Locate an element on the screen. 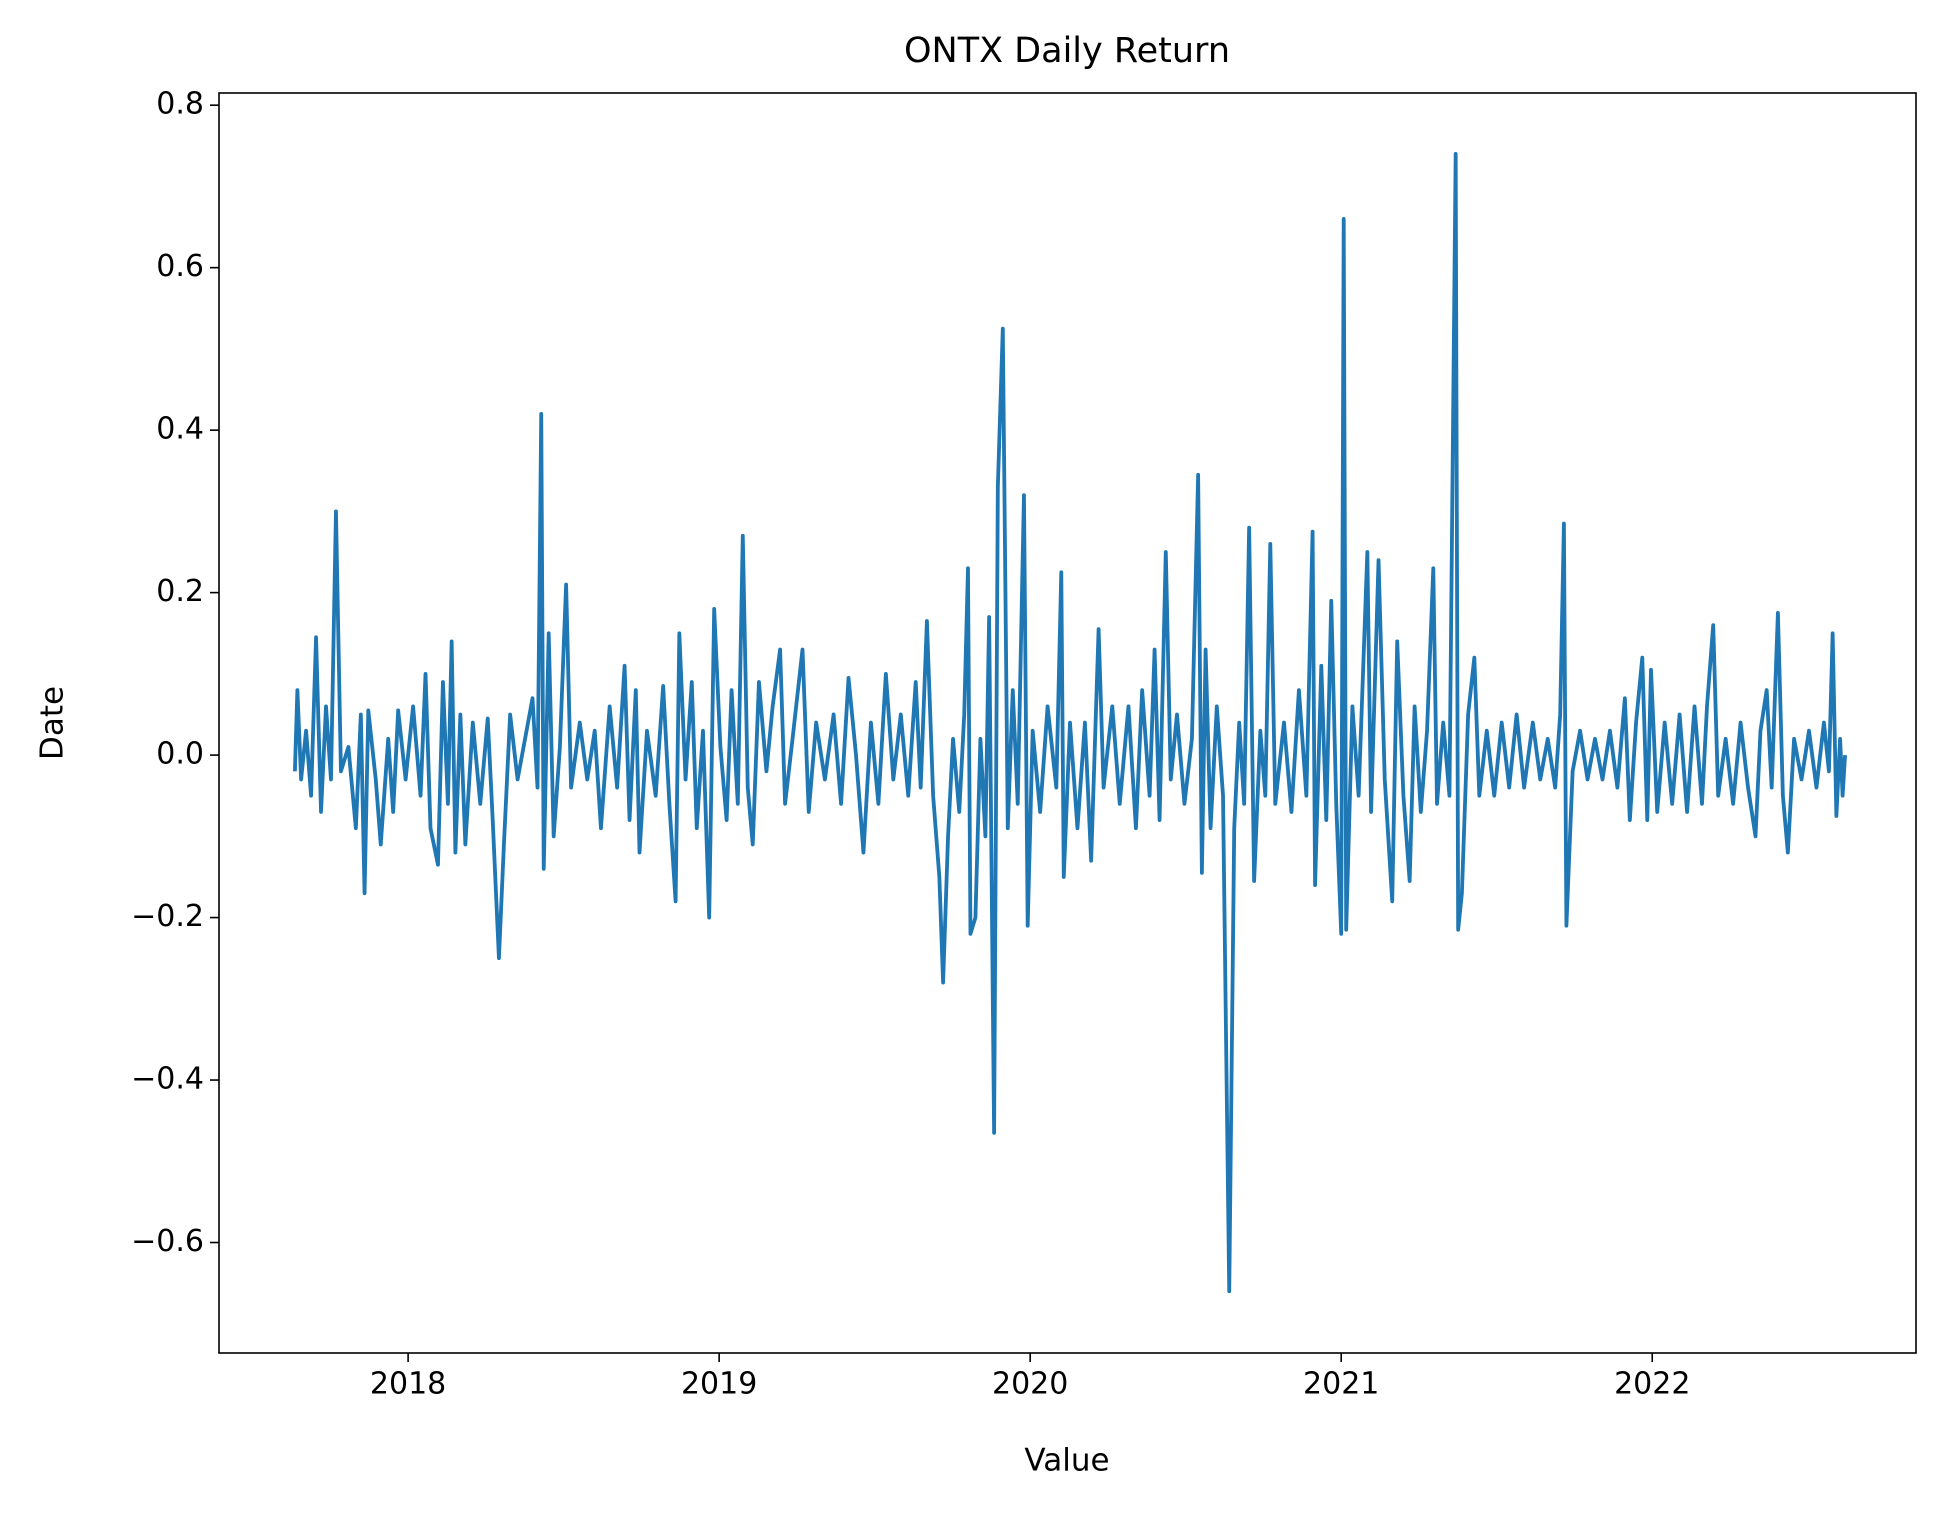 The image size is (1950, 1519). y-tick-label: −0.2 is located at coordinates (167, 916).